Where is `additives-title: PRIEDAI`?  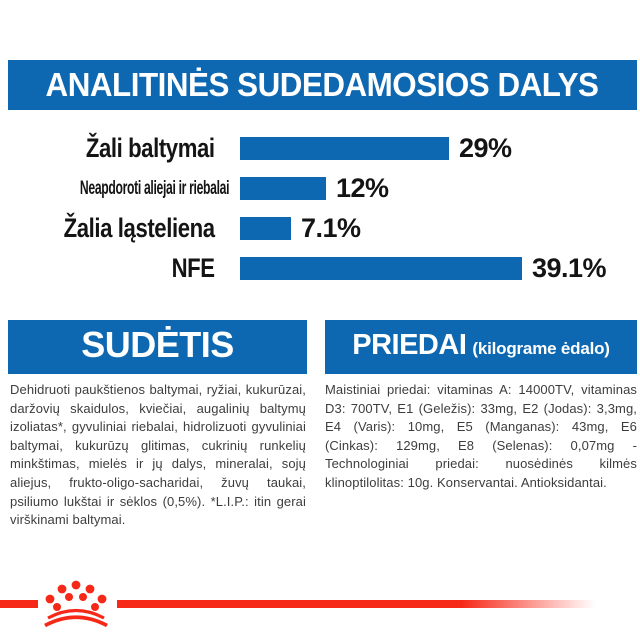 additives-title: PRIEDAI is located at coordinates (409, 345).